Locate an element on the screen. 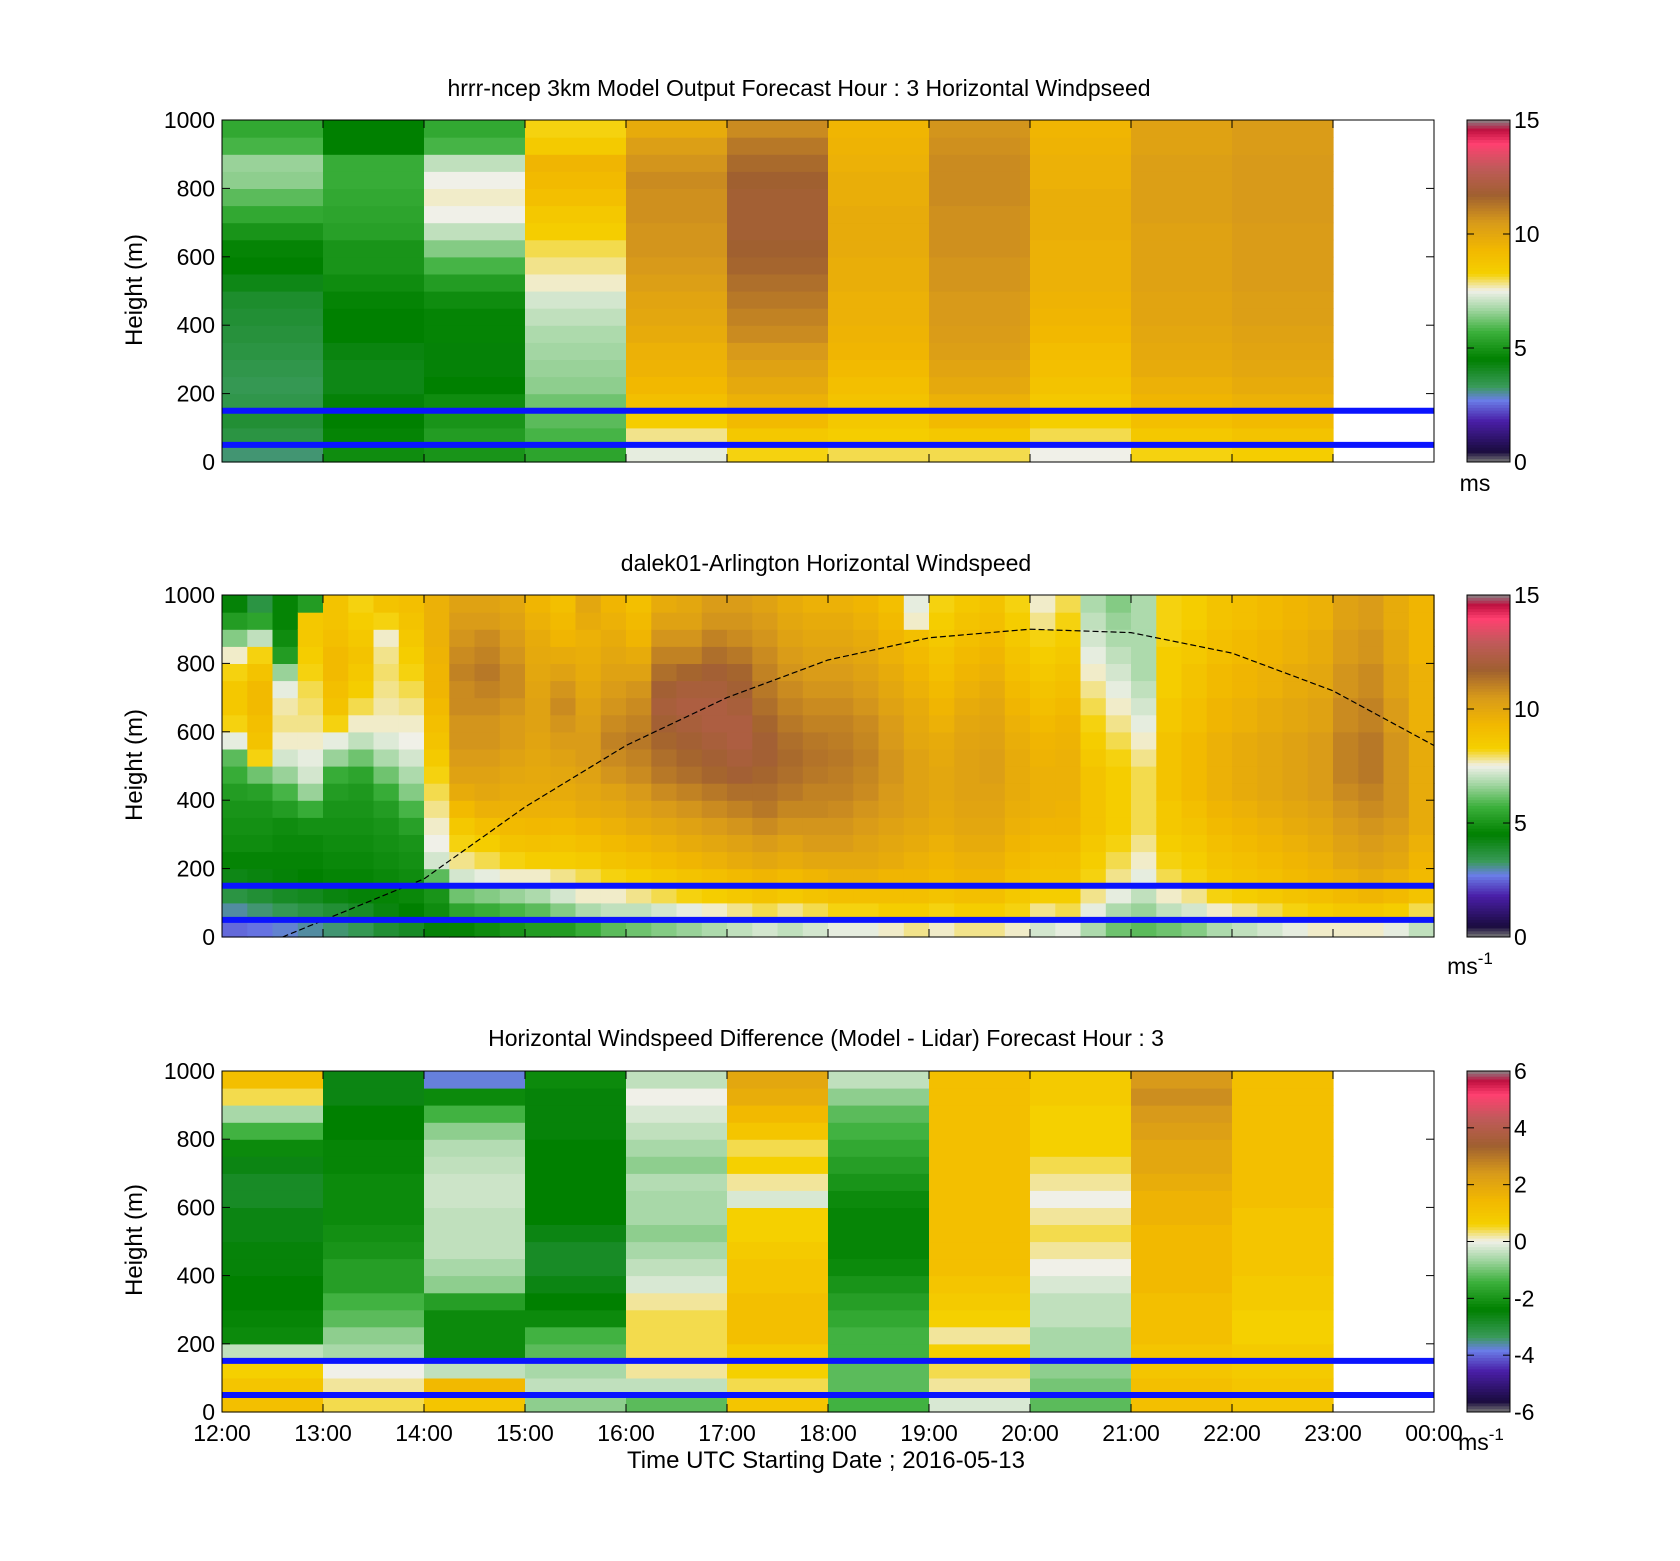  overlay-lines is located at coordinates (828, 783).